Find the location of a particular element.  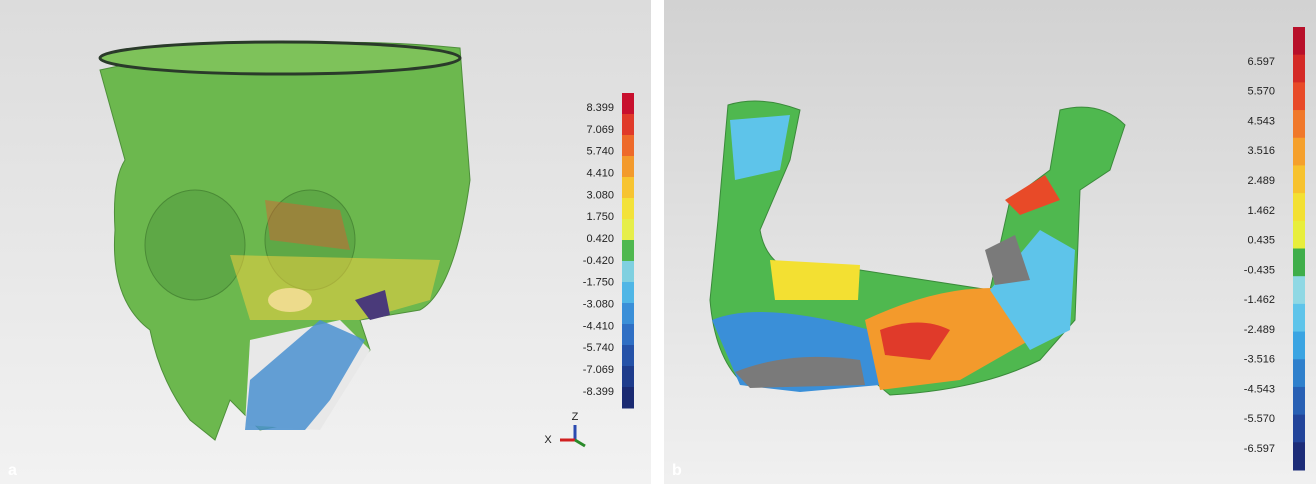

scale-label: 4.410 is located at coordinates (600, 173).